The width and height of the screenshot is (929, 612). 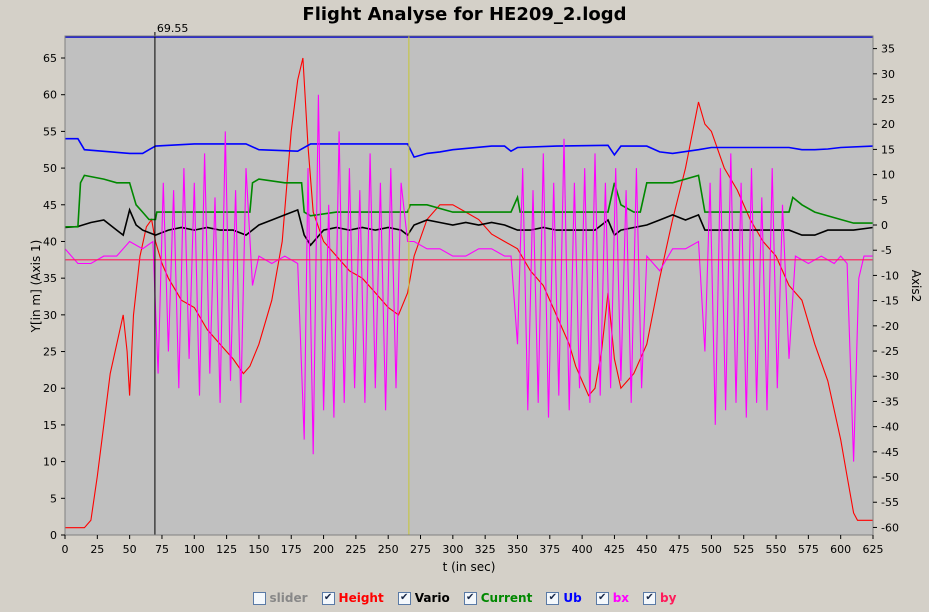 What do you see at coordinates (226, 549) in the screenshot?
I see `x-tick-label: 125` at bounding box center [226, 549].